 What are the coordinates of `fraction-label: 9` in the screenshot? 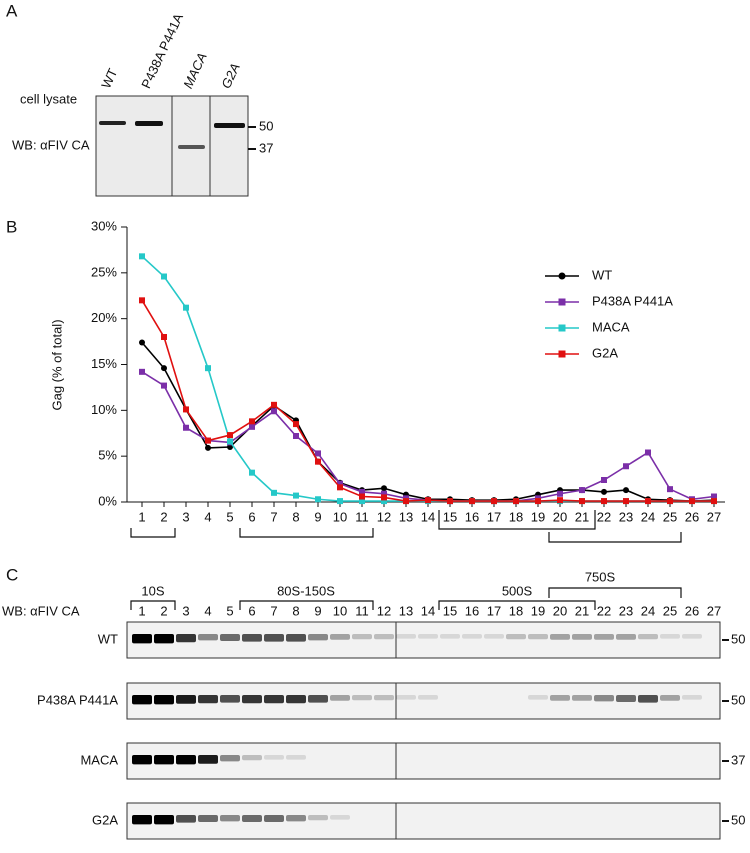 It's located at (317, 610).